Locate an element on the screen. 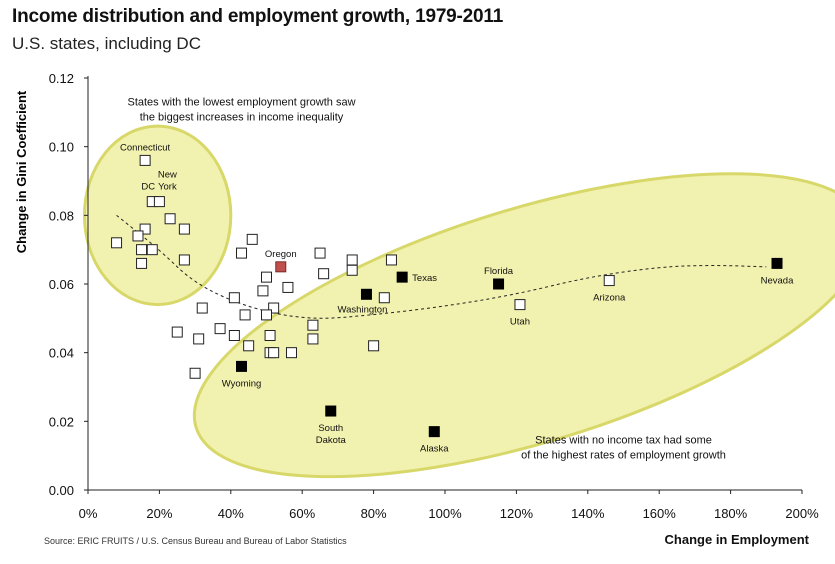 The width and height of the screenshot is (835, 564). point-label: Florida is located at coordinates (499, 271).